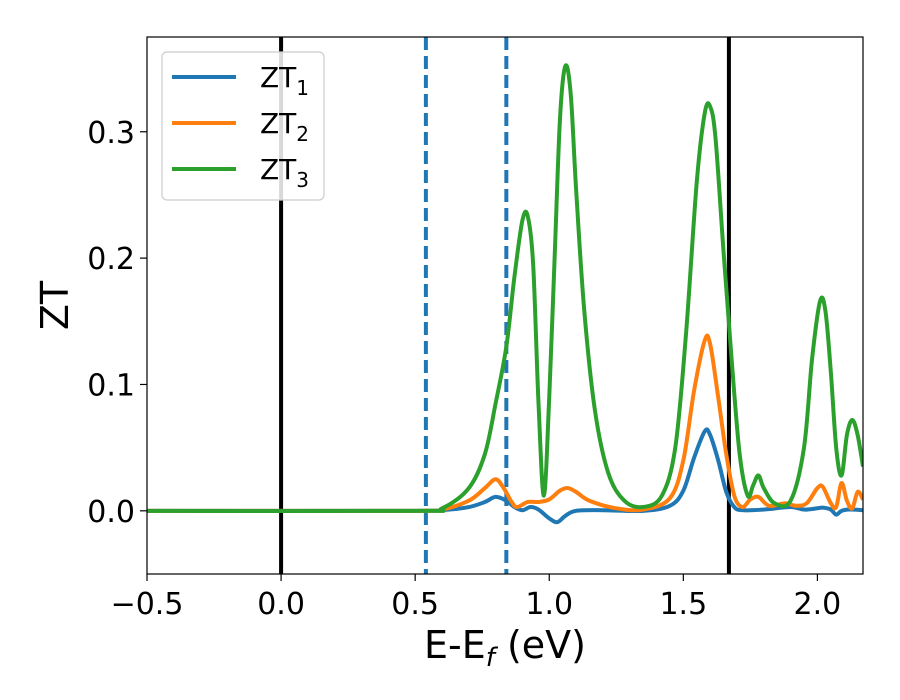 This screenshot has width=900, height=700. Describe the element at coordinates (147, 604) in the screenshot. I see `x-tick-label: −0.5` at that location.